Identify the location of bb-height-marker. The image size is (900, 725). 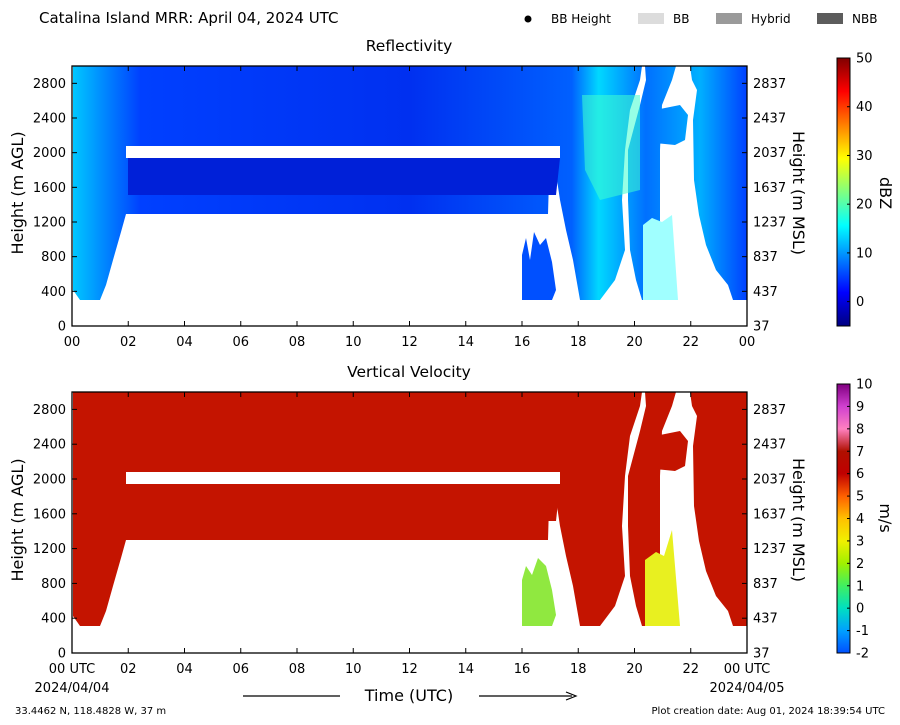
(528, 19).